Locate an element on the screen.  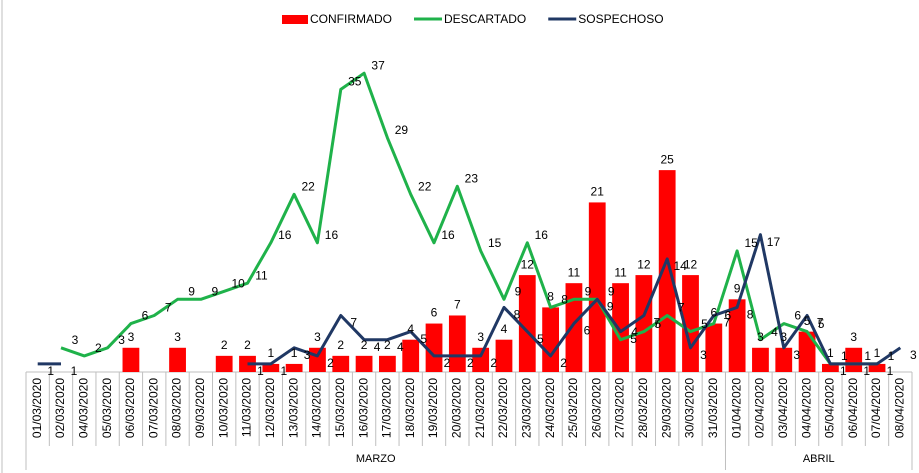
legend-label: CONFIRMADO is located at coordinates (351, 19).